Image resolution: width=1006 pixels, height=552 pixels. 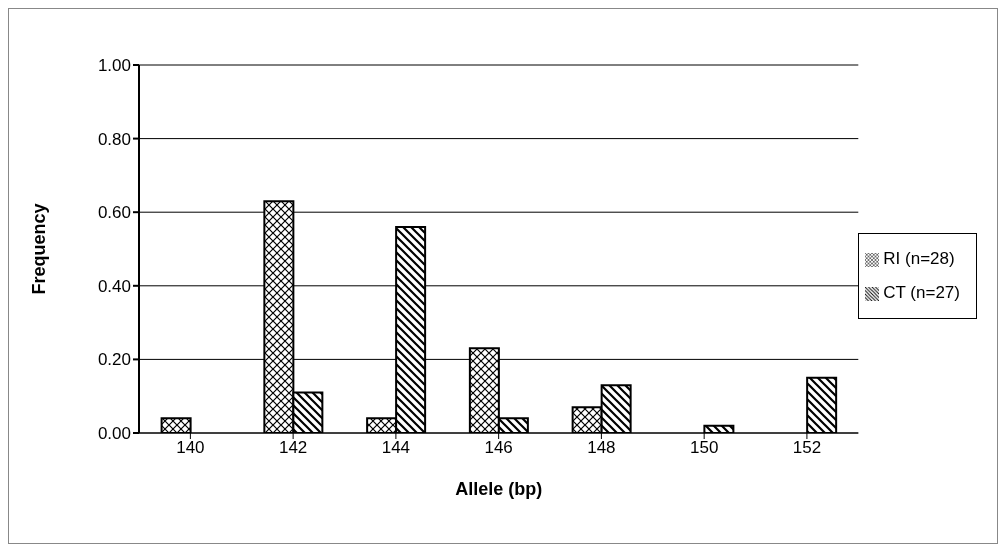 What do you see at coordinates (601, 448) in the screenshot?
I see `x-tick-label: 148` at bounding box center [601, 448].